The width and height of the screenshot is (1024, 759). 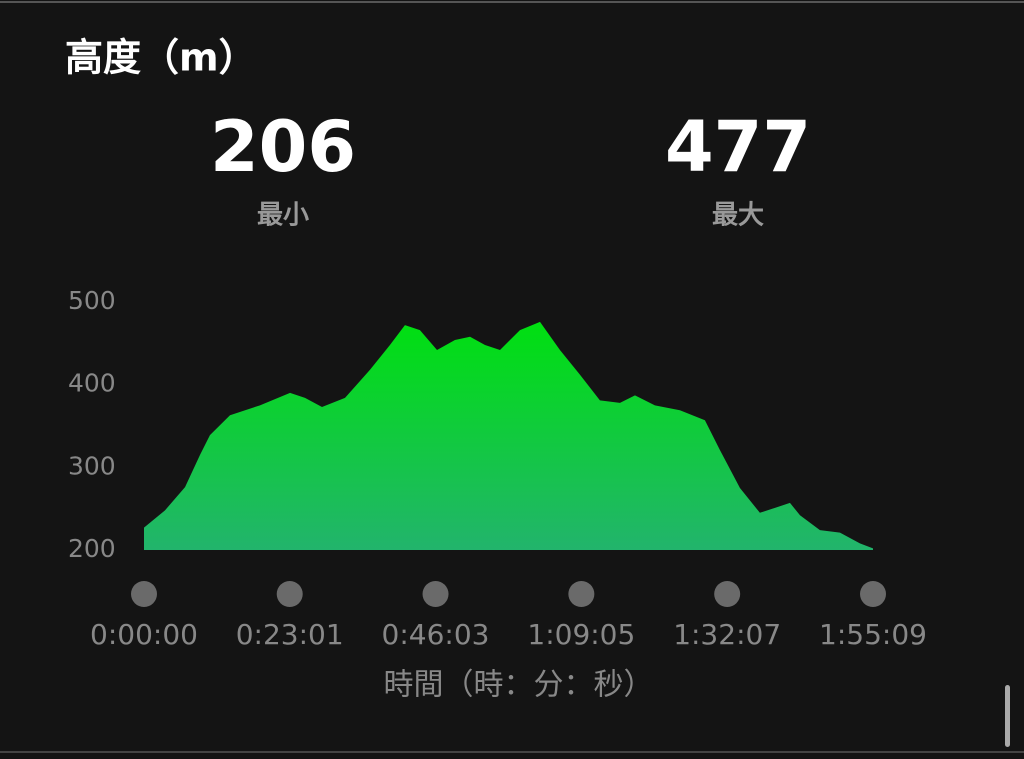 What do you see at coordinates (290, 634) in the screenshot?
I see `x-tick-label: 0:23:01` at bounding box center [290, 634].